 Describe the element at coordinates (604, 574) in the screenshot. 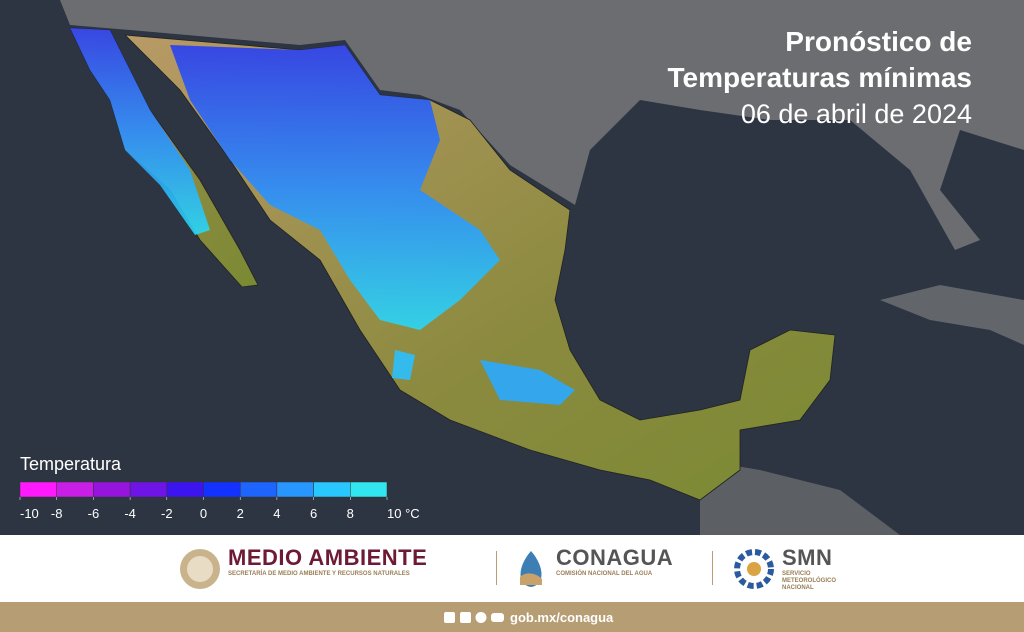

I see `logo-subtitle: COMISIÓN NACIONAL DEL AGUA` at that location.